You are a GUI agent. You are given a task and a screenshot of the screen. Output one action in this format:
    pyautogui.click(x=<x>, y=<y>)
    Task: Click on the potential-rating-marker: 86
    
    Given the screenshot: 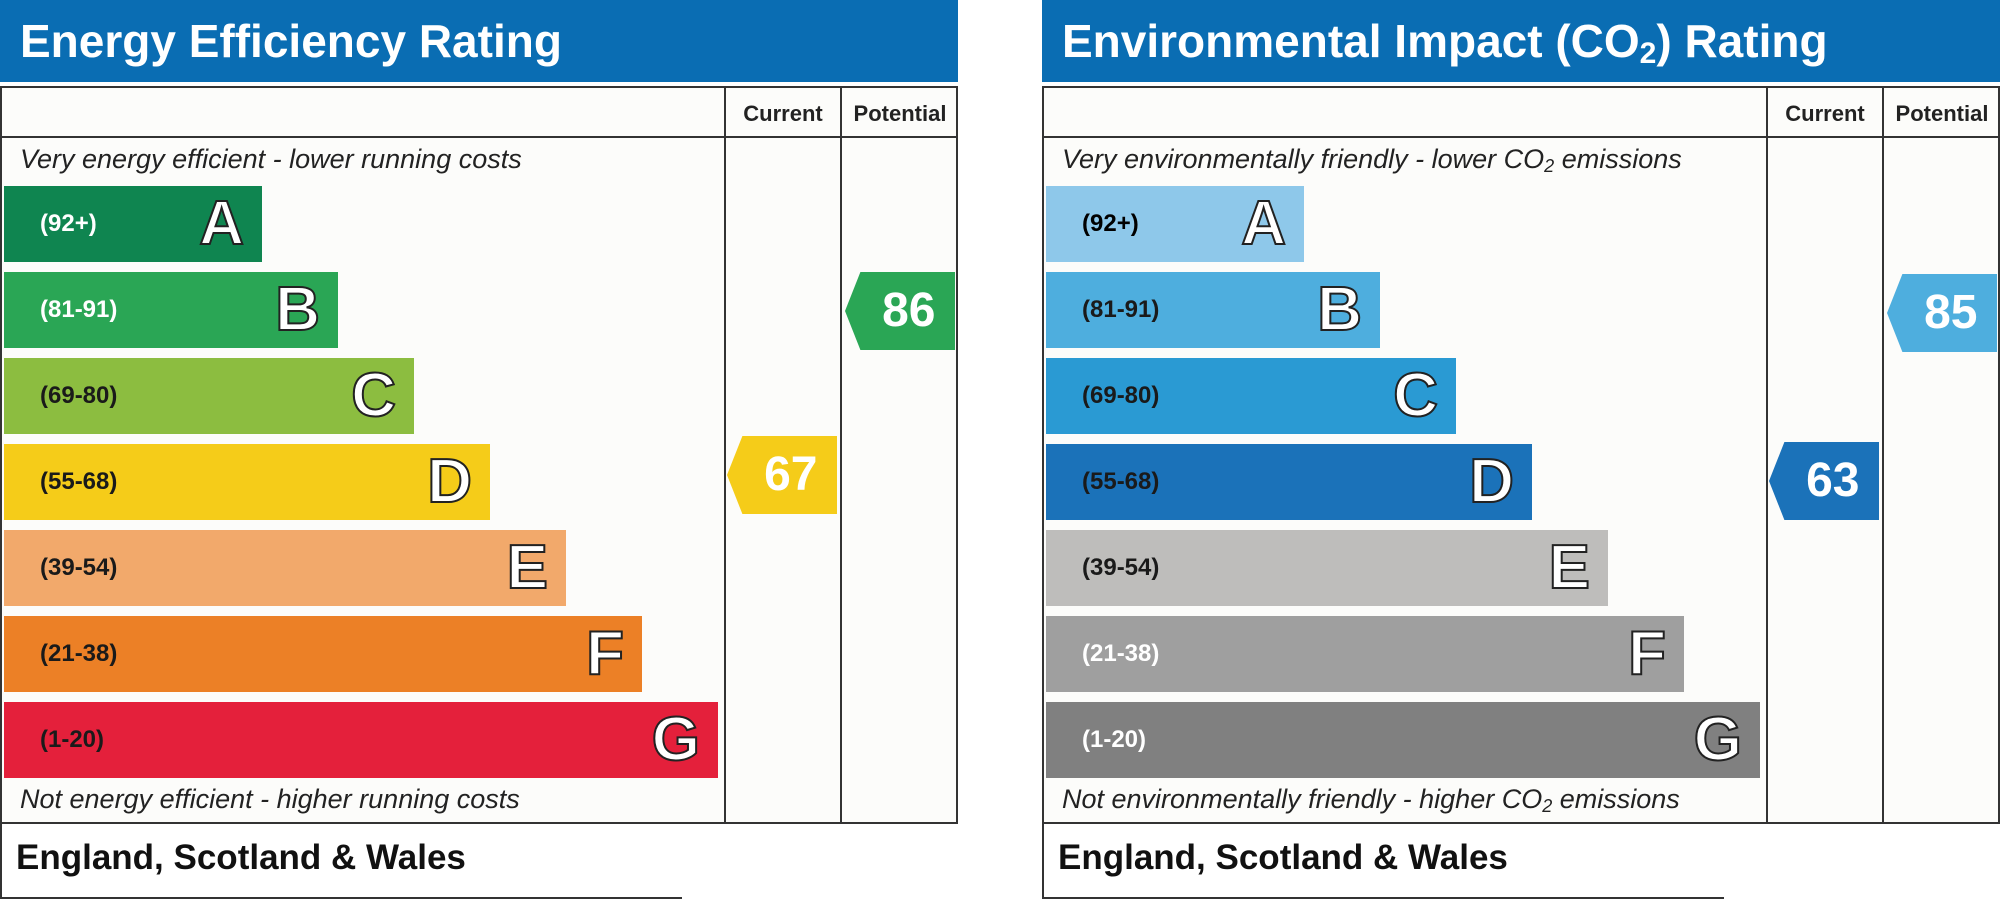 What is the action you would take?
    pyautogui.click(x=900, y=311)
    